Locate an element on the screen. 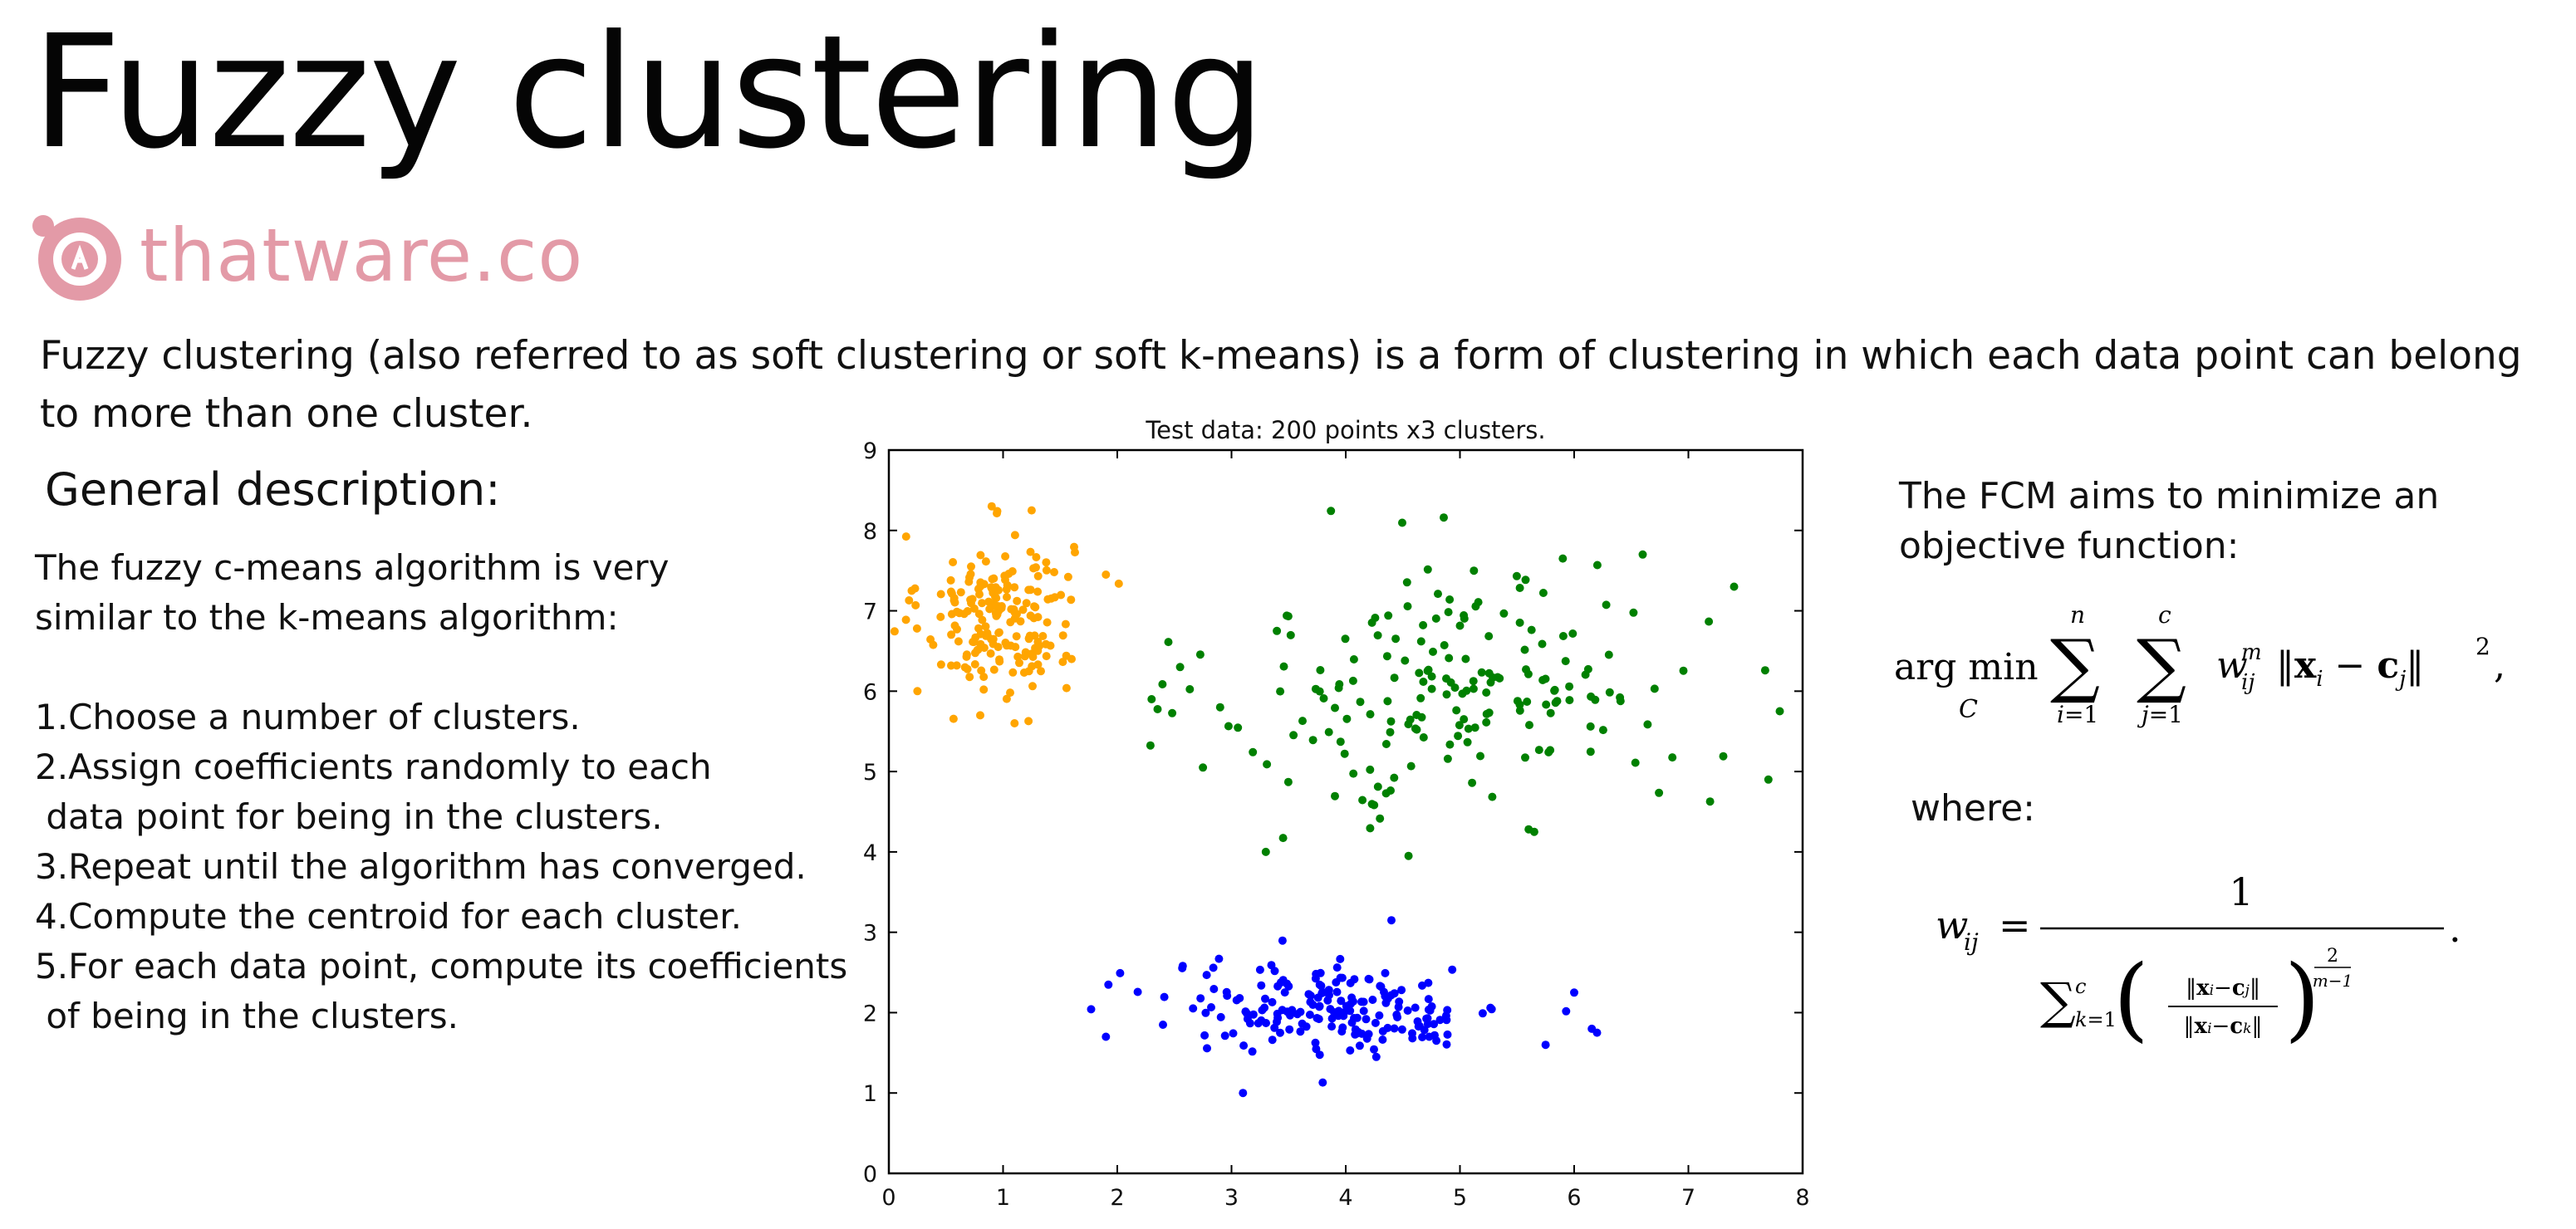 The width and height of the screenshot is (2576, 1229). svg-text: ‖xi−cj‖ is located at coordinates (2223, 988).